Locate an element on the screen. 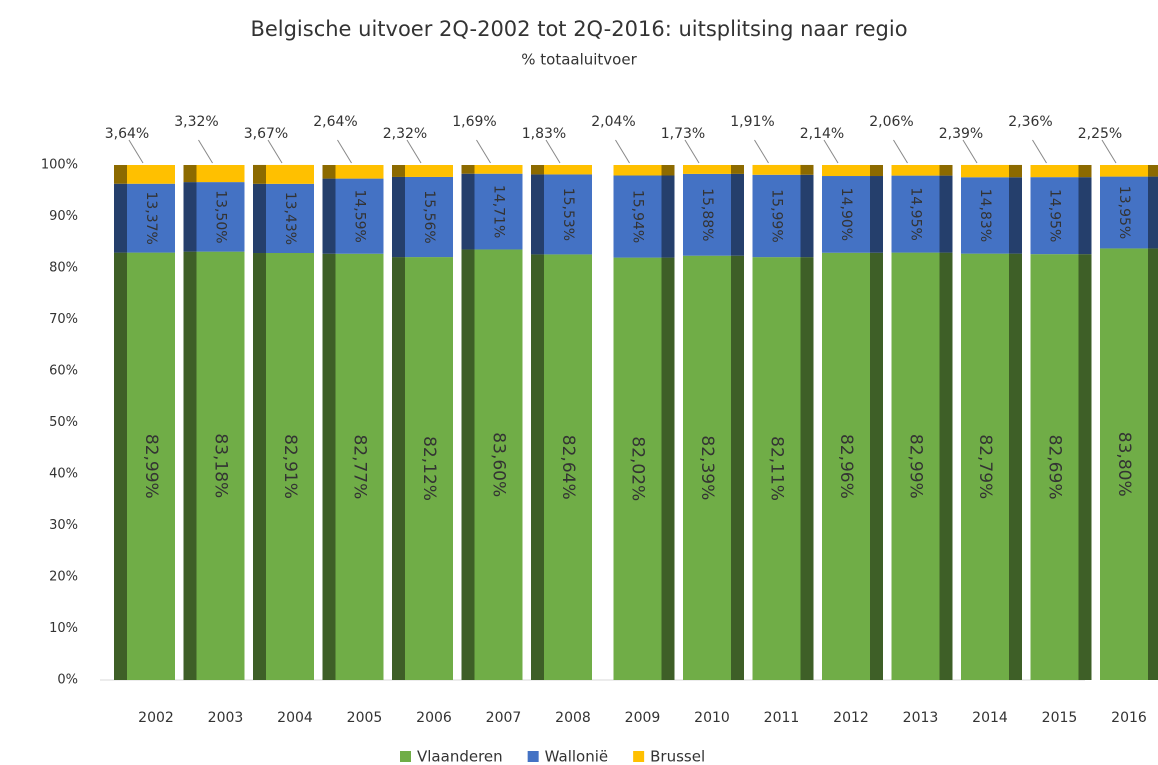 The image size is (1158, 765). data-label: 82,64% is located at coordinates (568, 467).